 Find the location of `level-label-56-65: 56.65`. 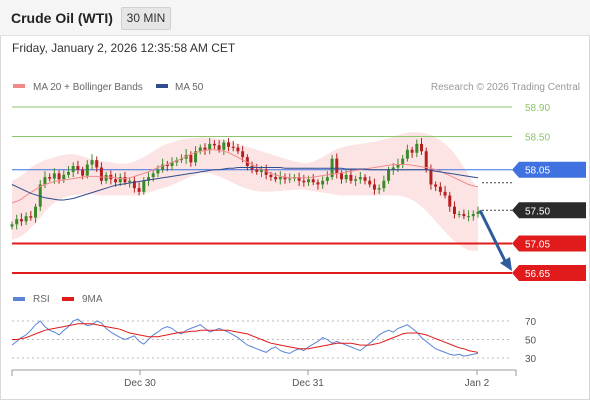

level-label-56-65: 56.65 is located at coordinates (537, 274).